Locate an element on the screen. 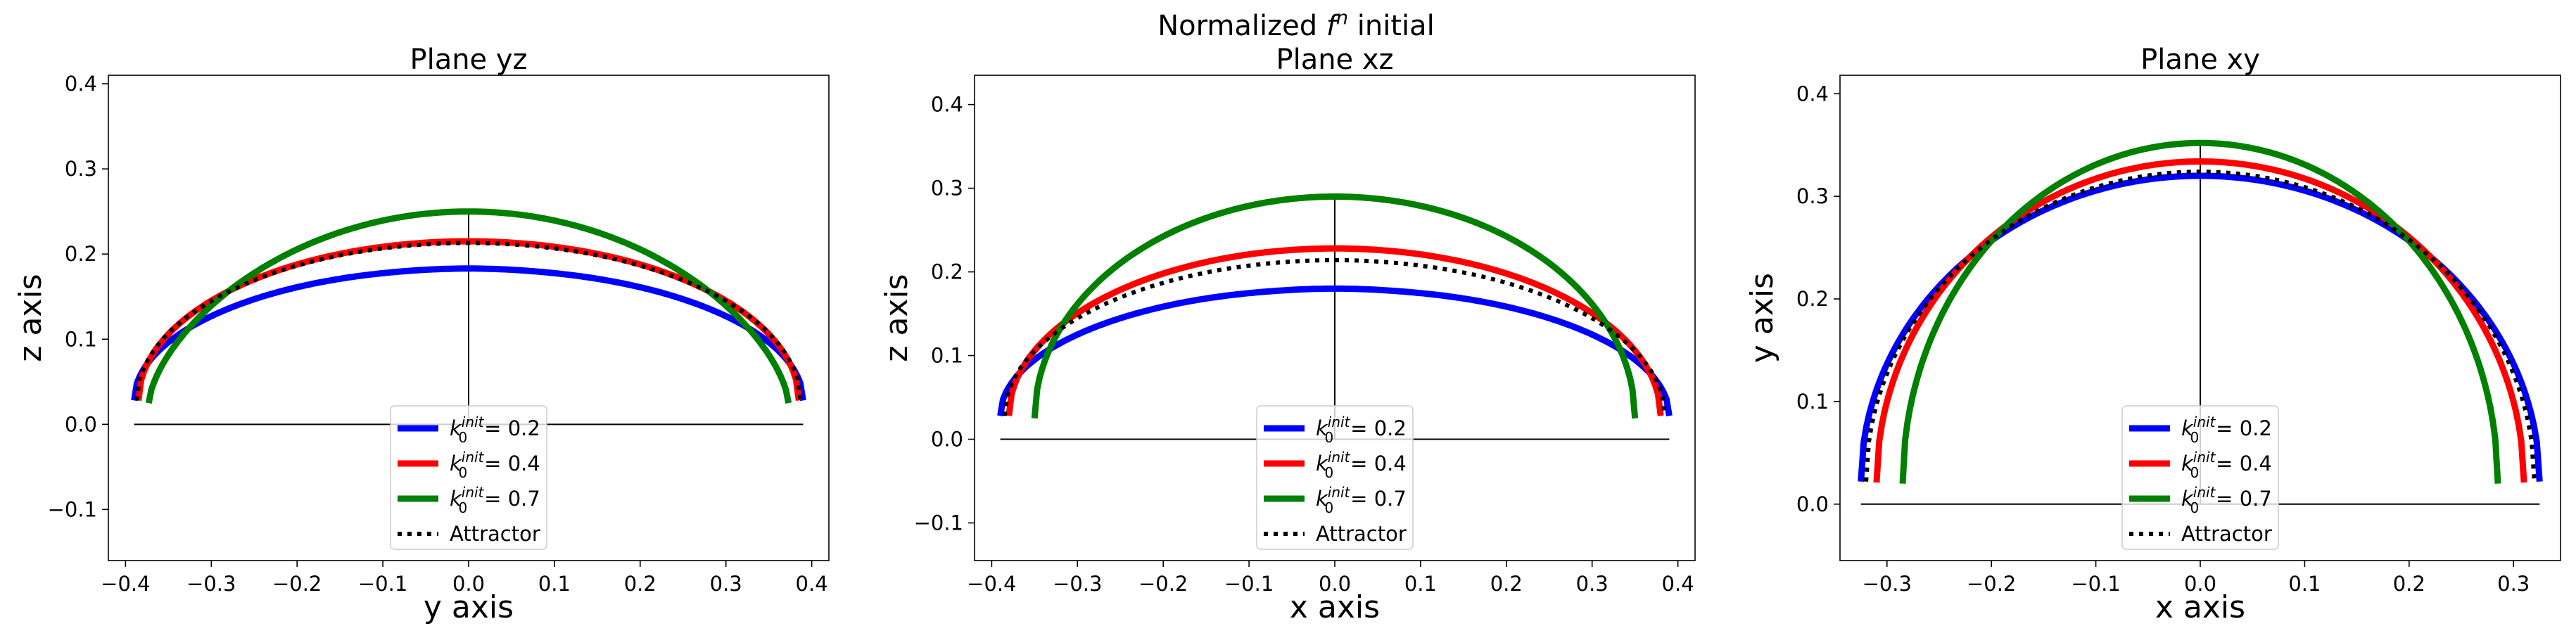 The image size is (2576, 633). panel-title: Plane xy is located at coordinates (2200, 60).